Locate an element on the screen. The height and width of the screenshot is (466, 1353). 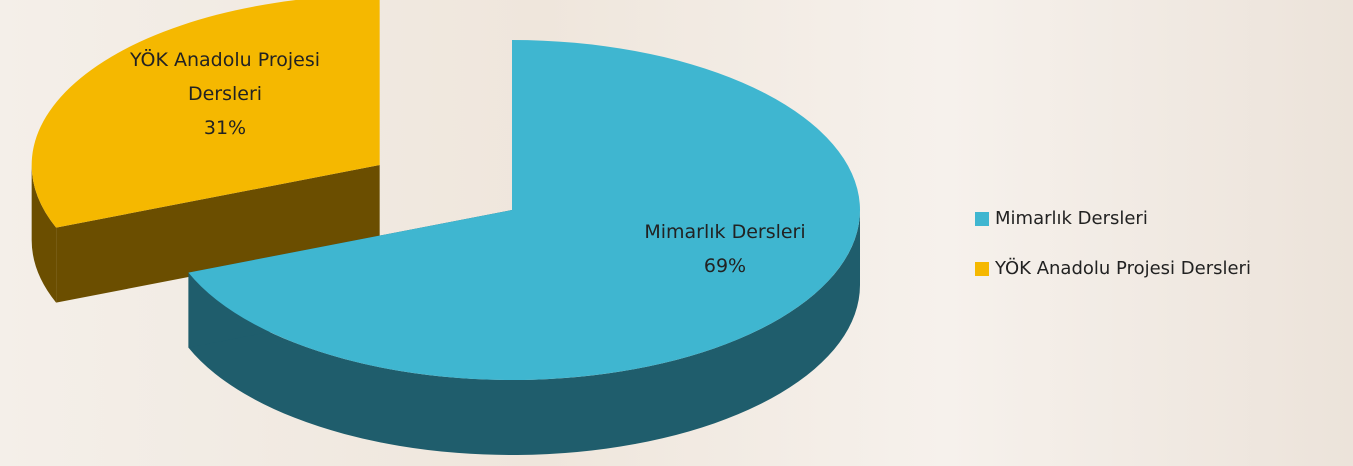
legend-item: YÖK Anadolu Projesi Dersleri is located at coordinates (1113, 268).